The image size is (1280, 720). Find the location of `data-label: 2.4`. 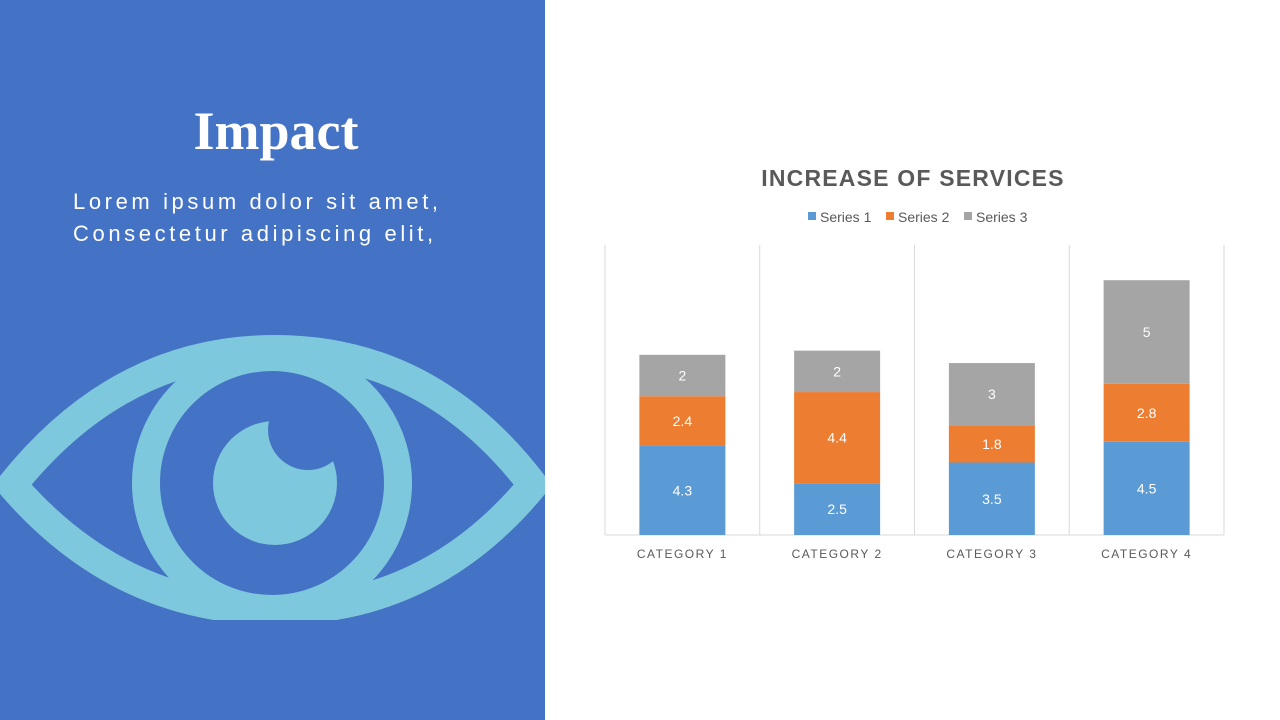

data-label: 2.4 is located at coordinates (683, 421).